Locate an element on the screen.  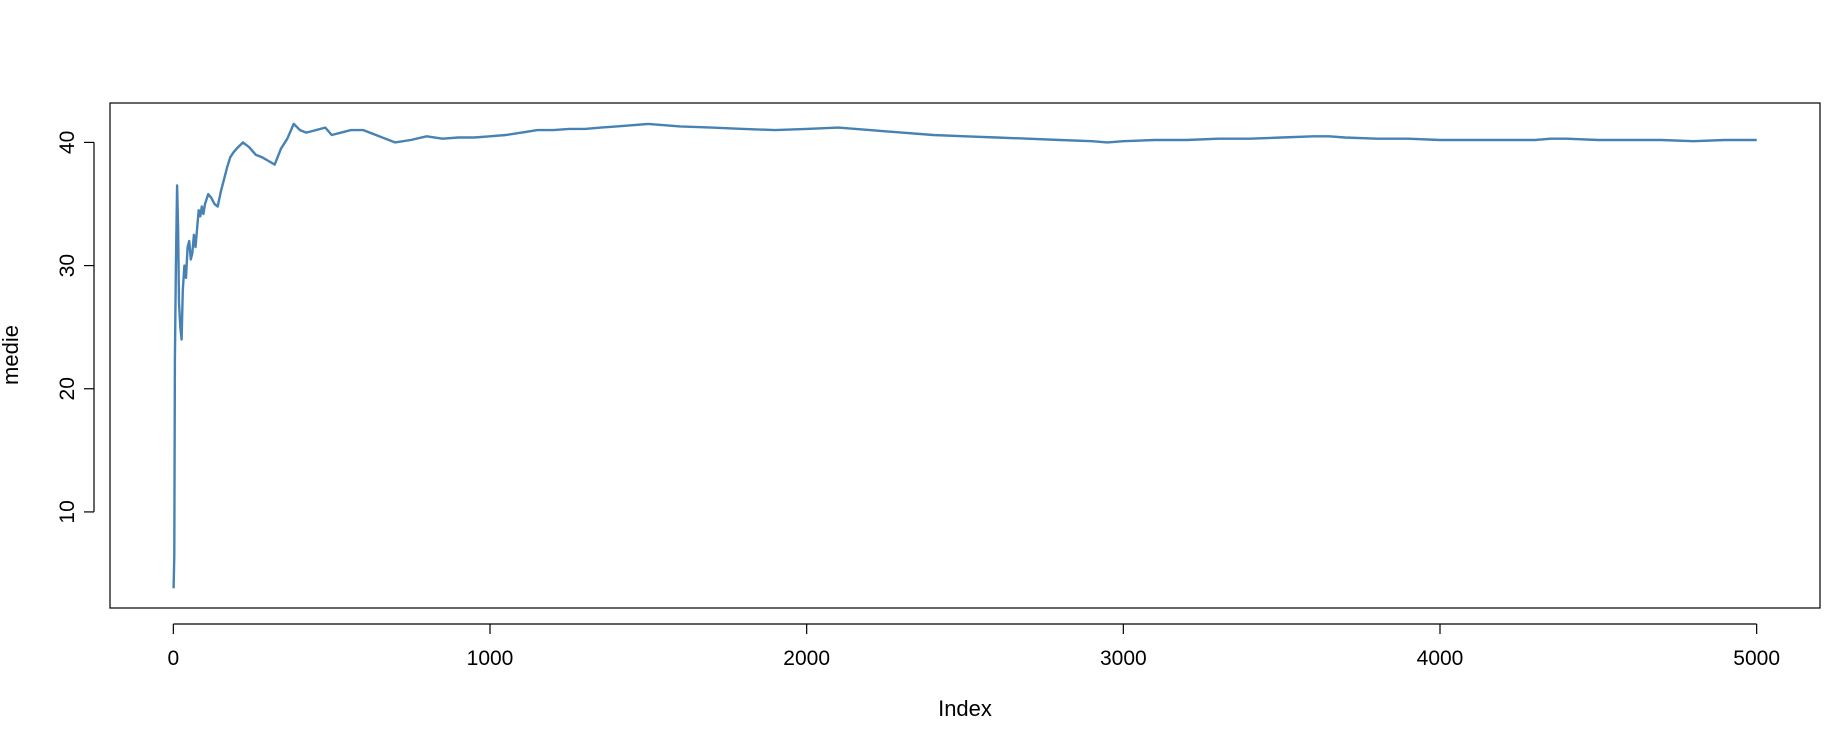
x-tick-label: 4000 is located at coordinates (1440, 658).